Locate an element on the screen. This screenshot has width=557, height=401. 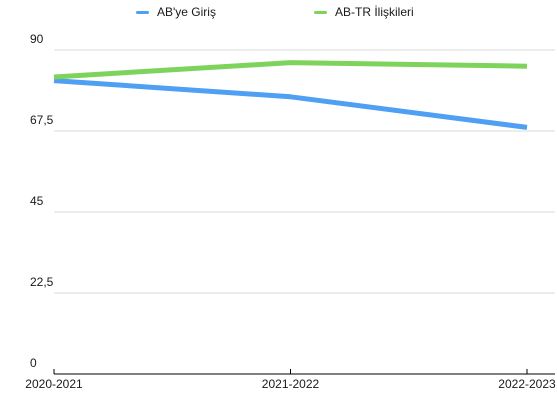
x-tick-label: 2021-2022 is located at coordinates (291, 384).